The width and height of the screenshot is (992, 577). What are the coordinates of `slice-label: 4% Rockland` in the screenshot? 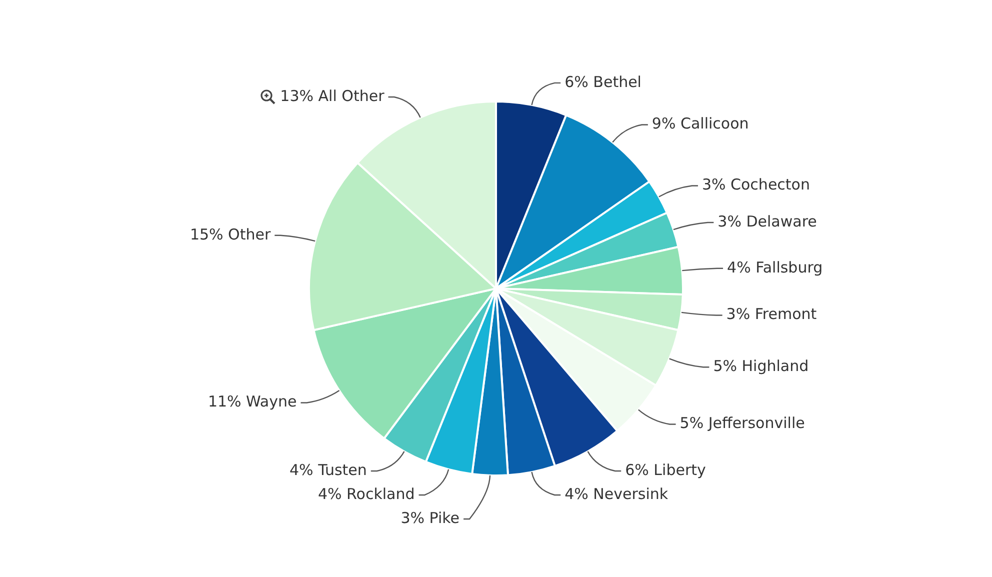 It's located at (366, 493).